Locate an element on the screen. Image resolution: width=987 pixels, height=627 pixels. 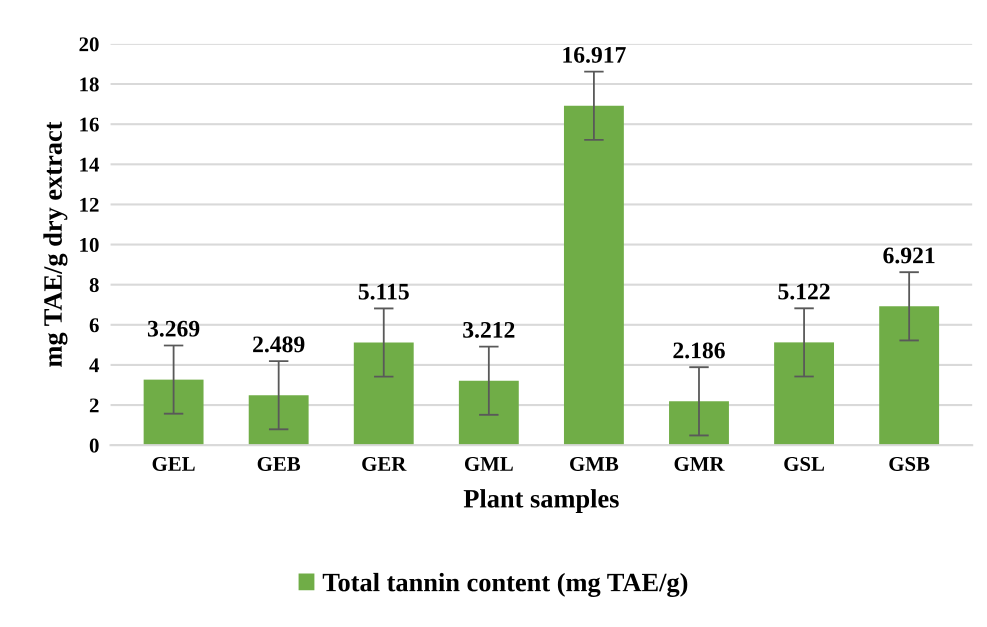
x-tick-label: GMB is located at coordinates (594, 463).